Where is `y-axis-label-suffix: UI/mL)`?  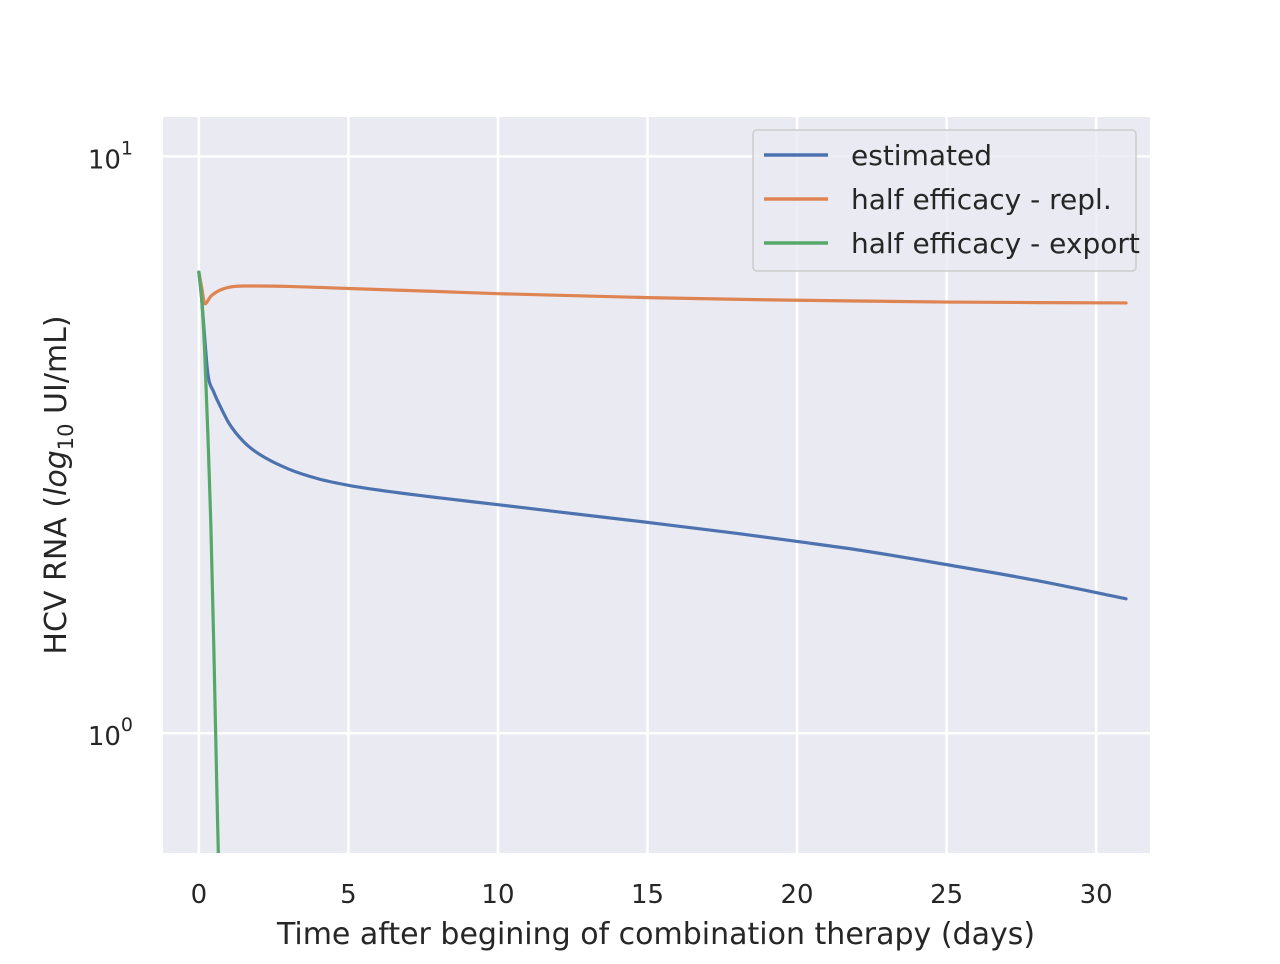 y-axis-label-suffix: UI/mL) is located at coordinates (56, 369).